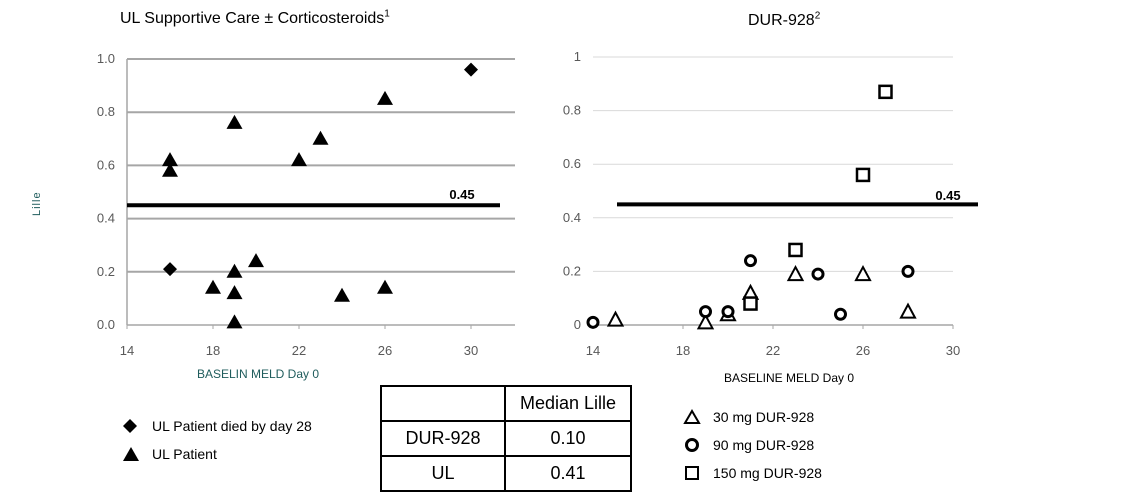  I want to click on right-reference-label: 0.45, so click(947, 195).